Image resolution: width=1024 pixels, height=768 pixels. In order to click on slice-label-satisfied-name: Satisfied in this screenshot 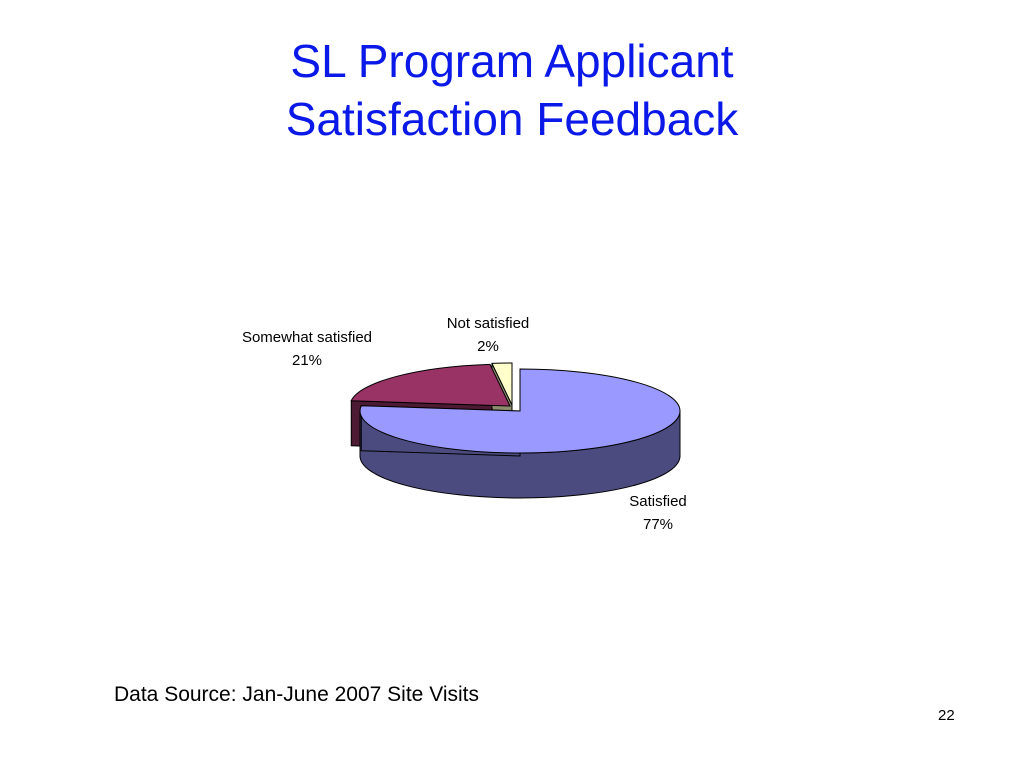, I will do `click(658, 501)`.